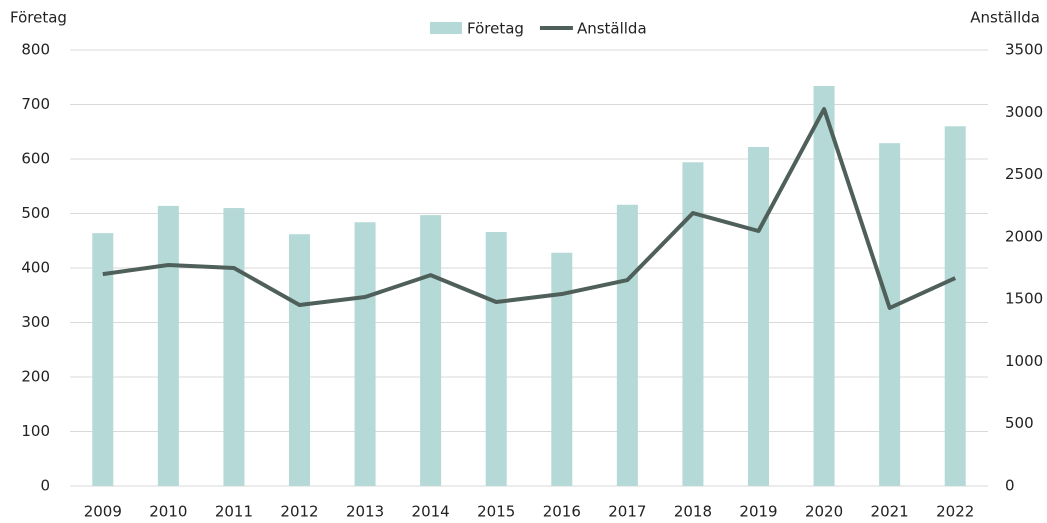  What do you see at coordinates (35, 159) in the screenshot?
I see `y-tick-label: 600` at bounding box center [35, 159].